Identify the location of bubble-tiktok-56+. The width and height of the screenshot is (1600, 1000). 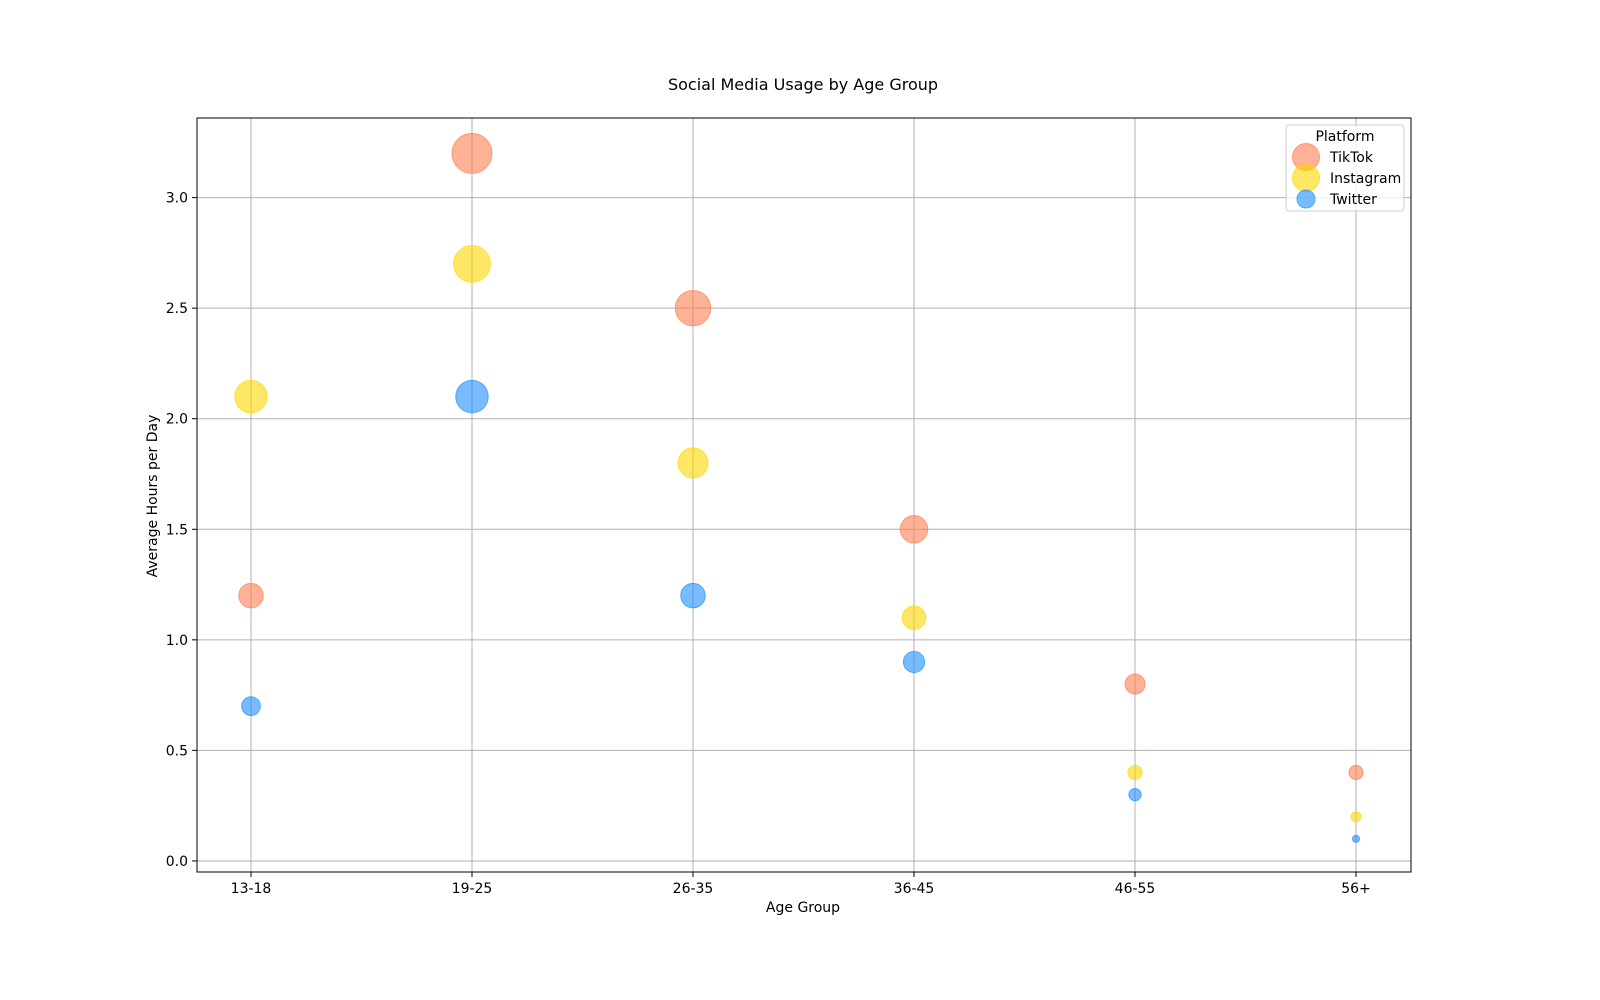
(1356, 772).